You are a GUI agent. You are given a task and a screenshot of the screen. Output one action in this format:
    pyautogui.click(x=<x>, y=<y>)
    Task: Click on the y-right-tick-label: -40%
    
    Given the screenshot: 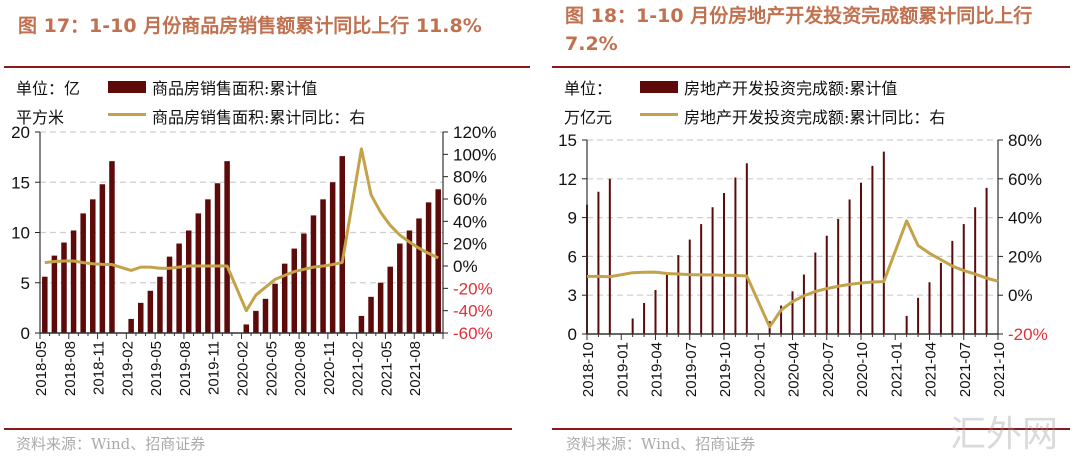 What is the action you would take?
    pyautogui.click(x=473, y=311)
    